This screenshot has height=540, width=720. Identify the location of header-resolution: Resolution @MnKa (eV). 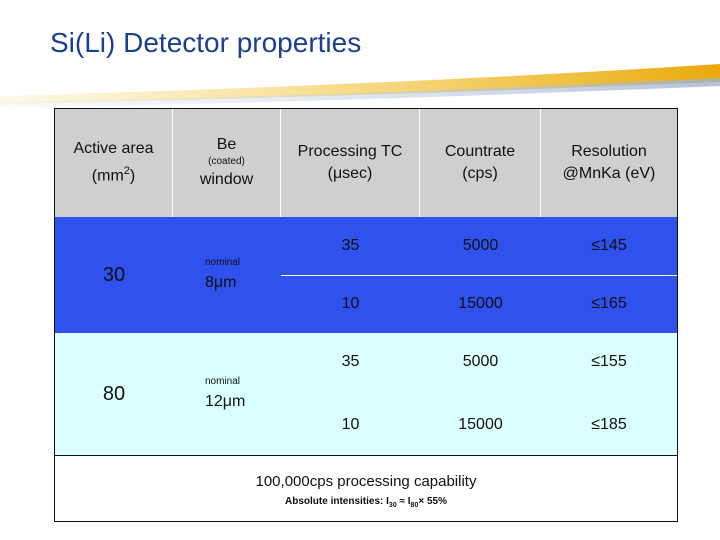
(609, 163).